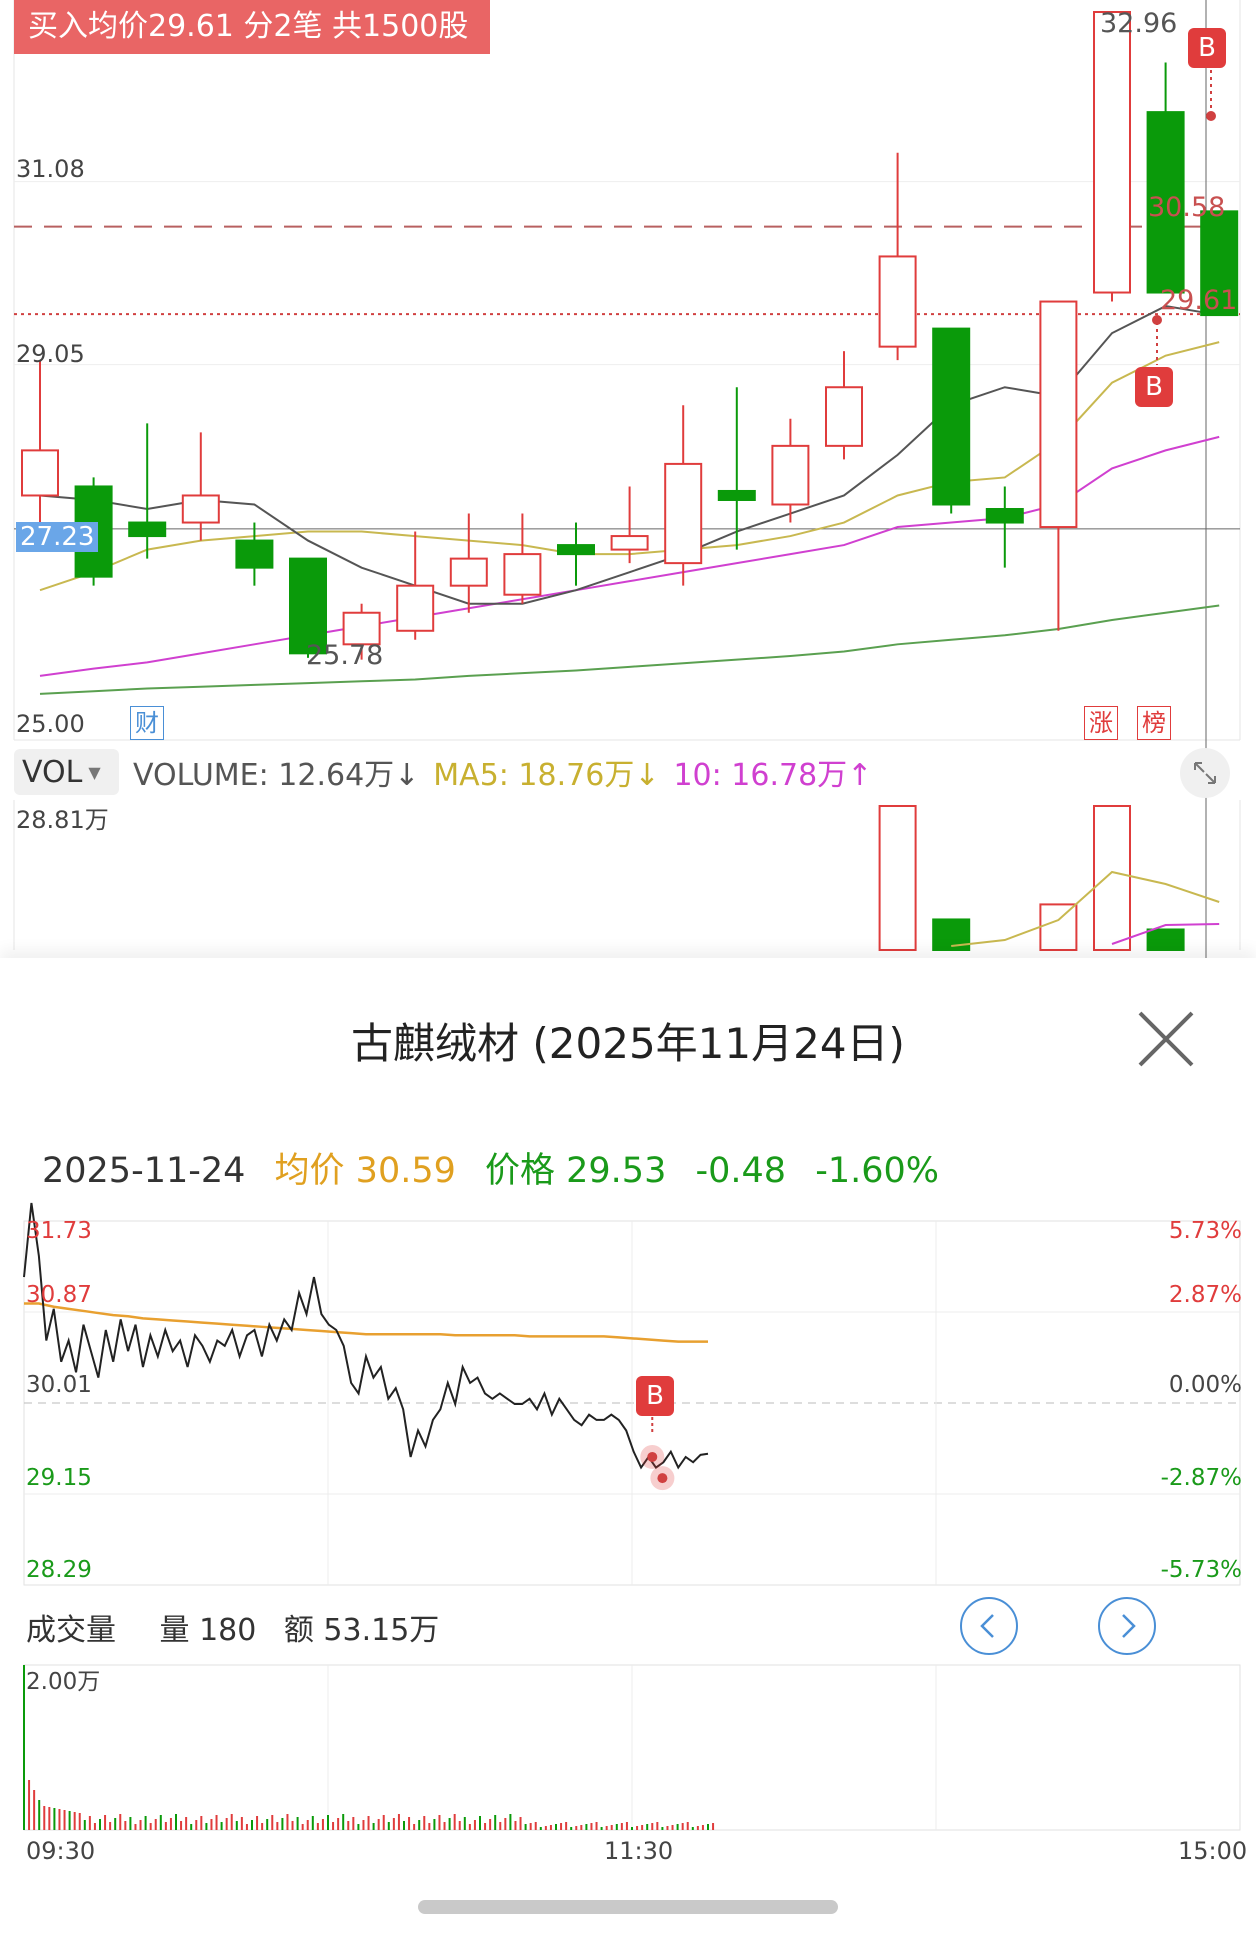 The width and height of the screenshot is (1256, 1946). I want to click on finance-tag: 财, so click(147, 723).